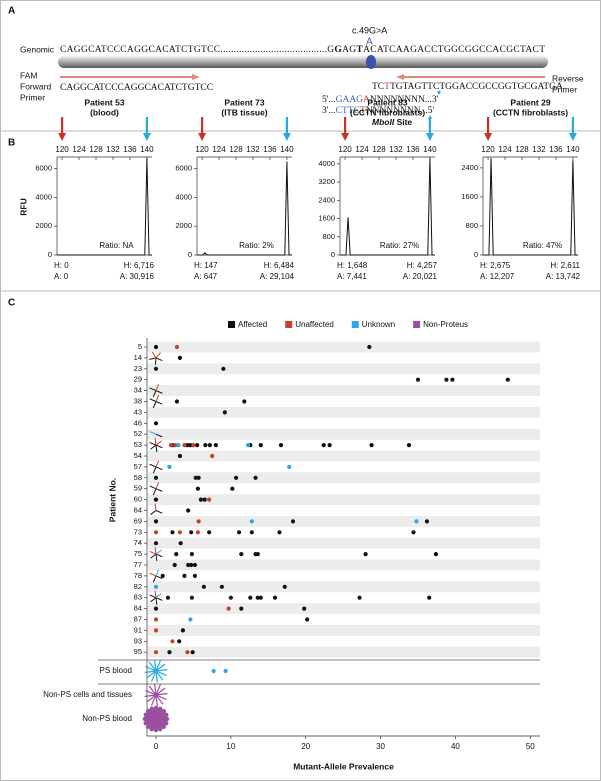 This screenshot has width=601, height=781. I want to click on y-tick-label: 2000, so click(183, 225).